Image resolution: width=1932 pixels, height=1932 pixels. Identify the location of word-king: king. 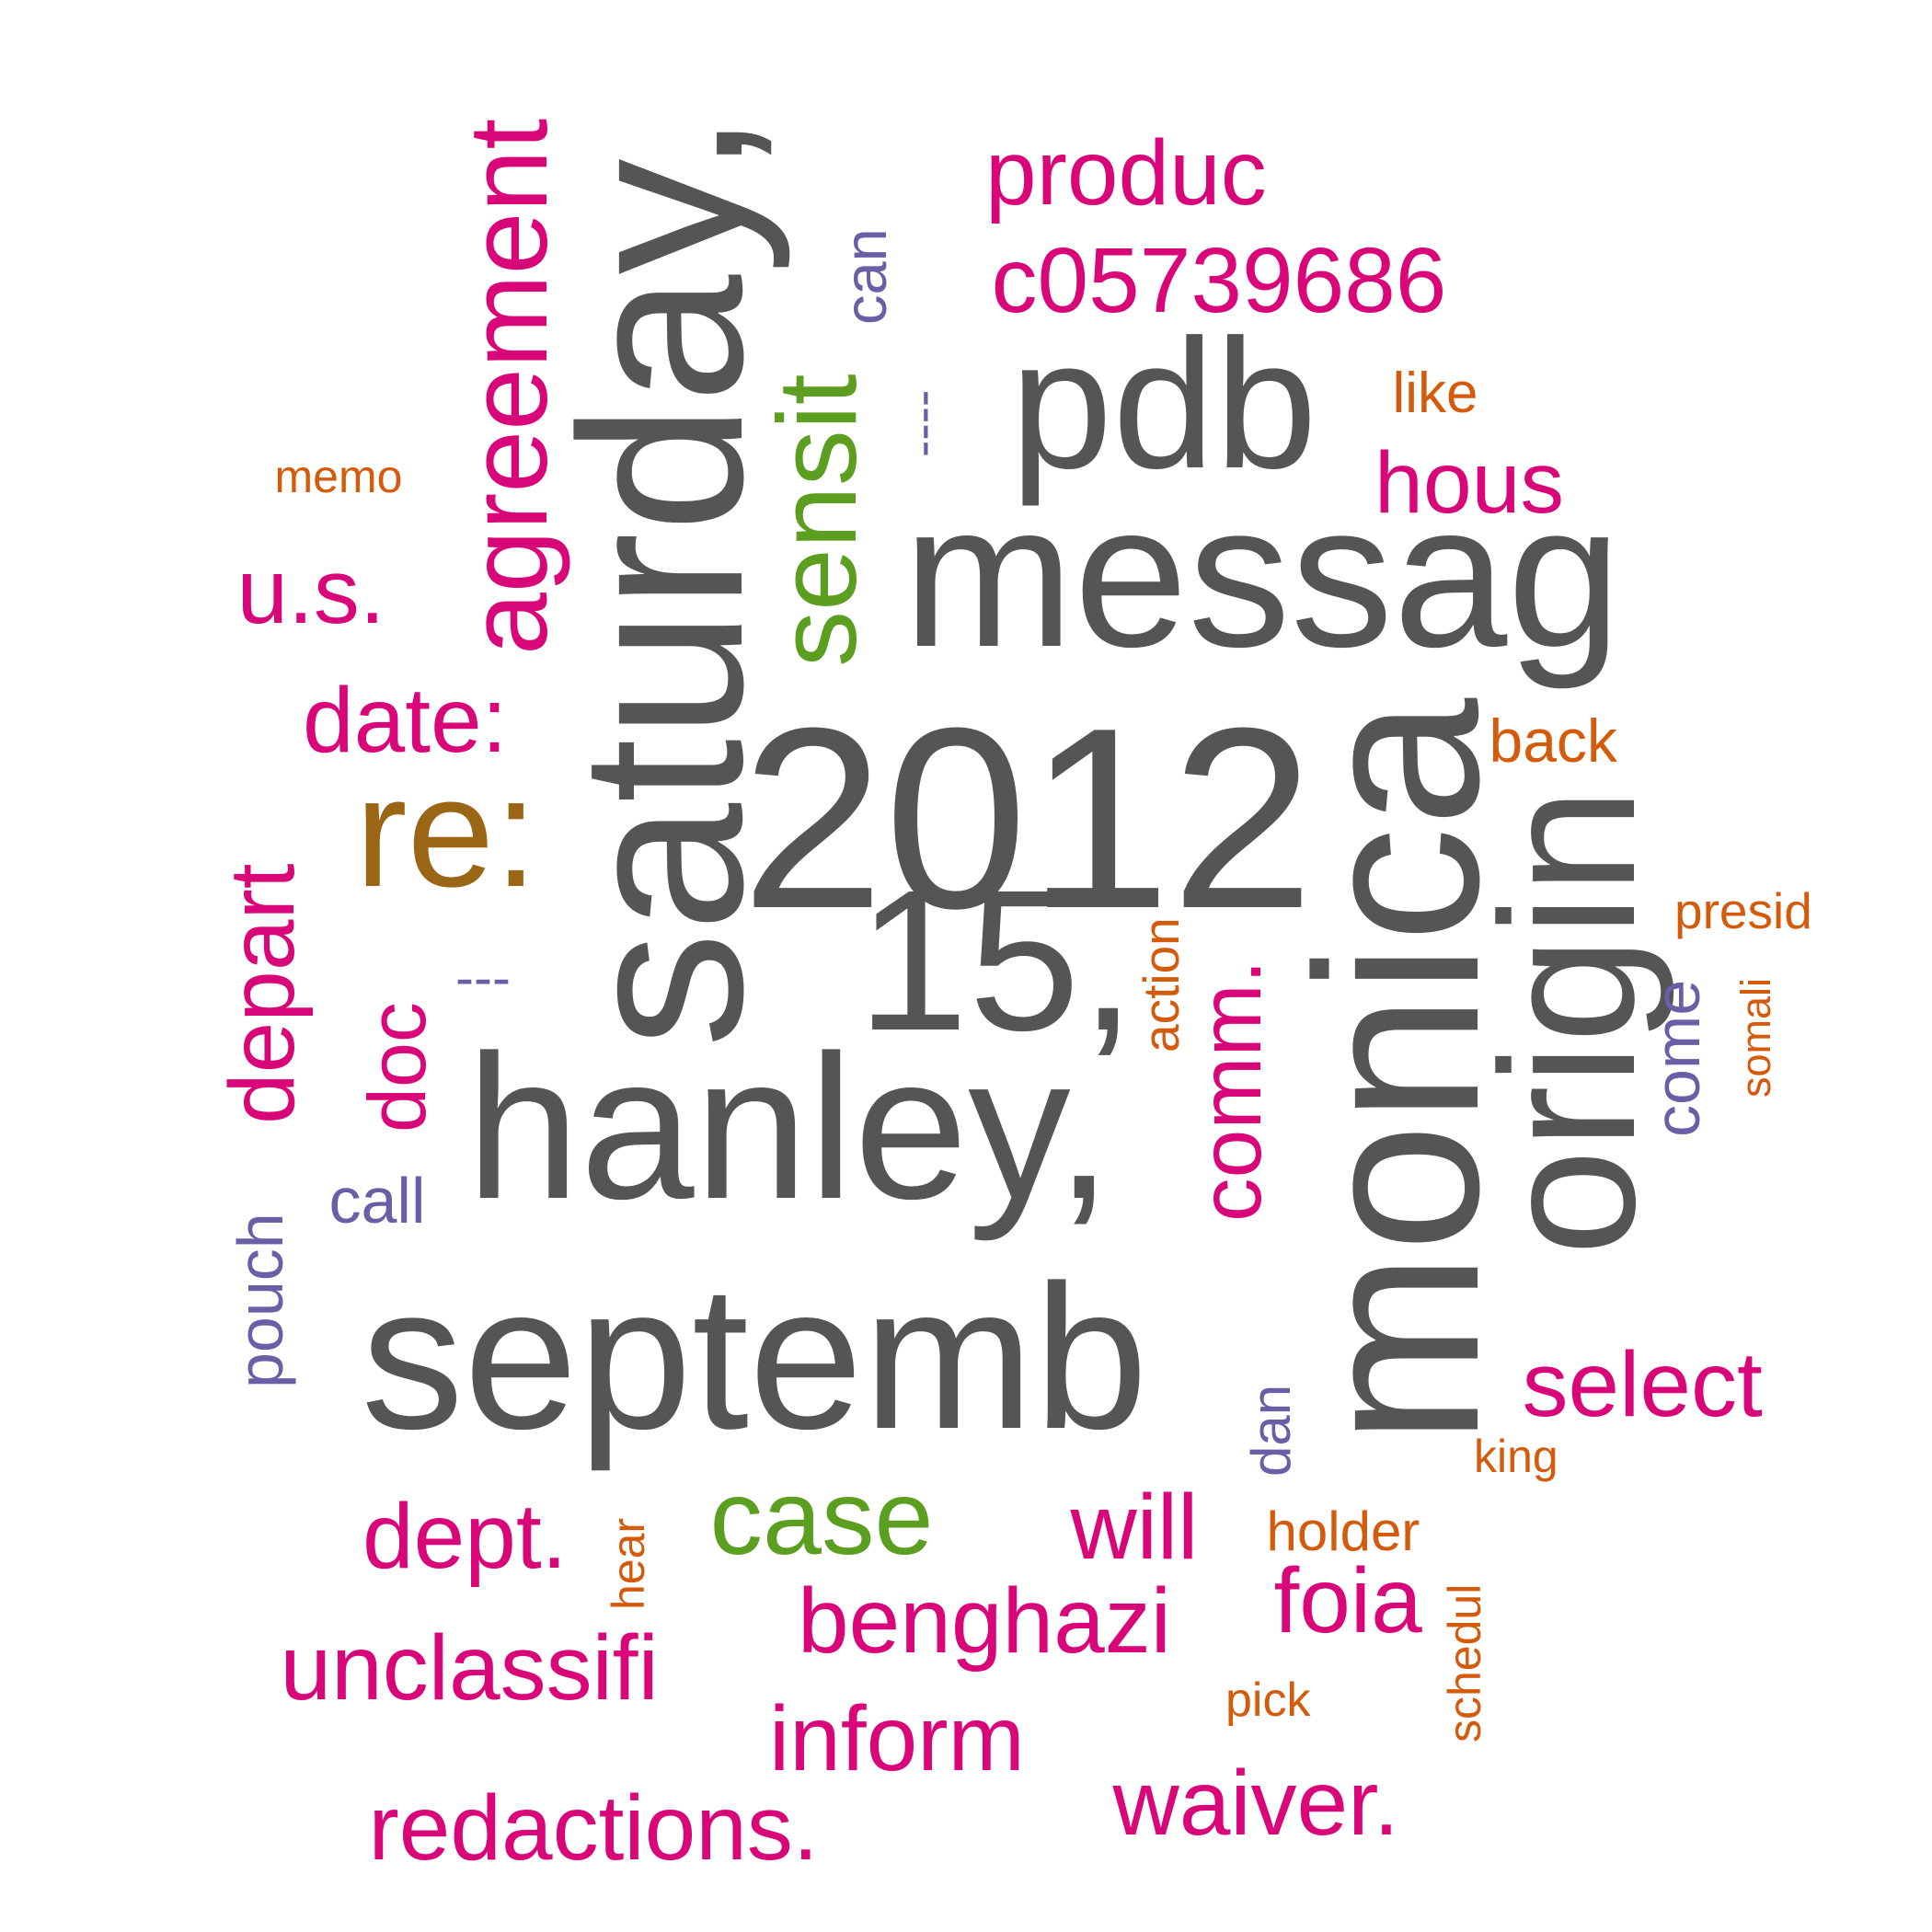
(1516, 1456).